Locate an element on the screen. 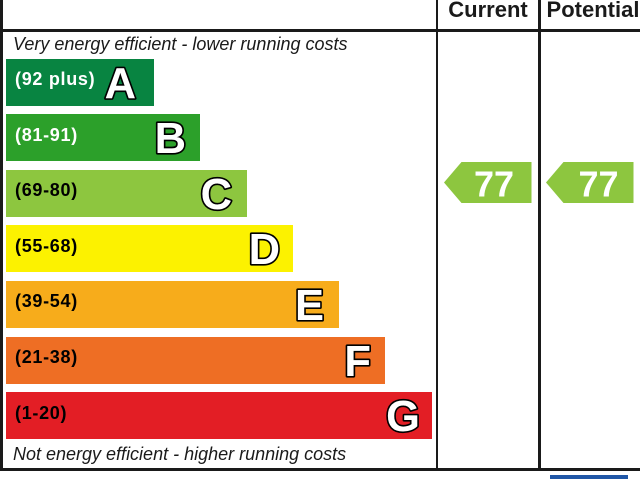 The image size is (640, 479). svg-text: F is located at coordinates (357, 361).